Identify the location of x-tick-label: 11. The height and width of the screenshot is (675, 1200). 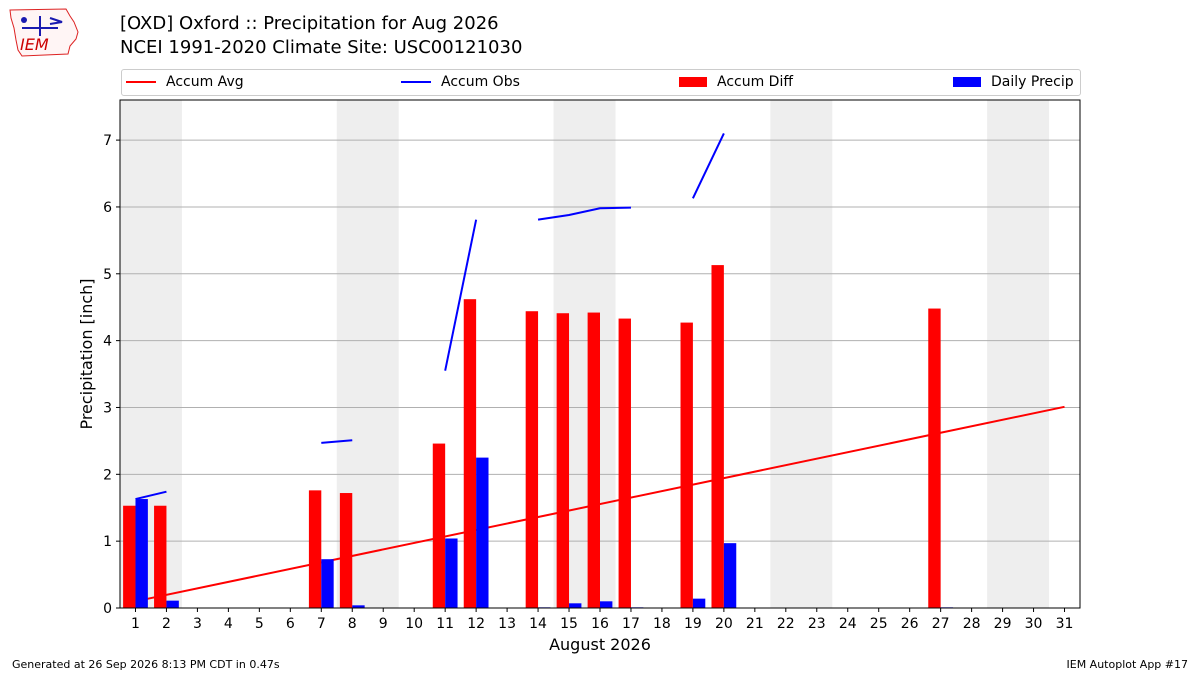
(445, 624).